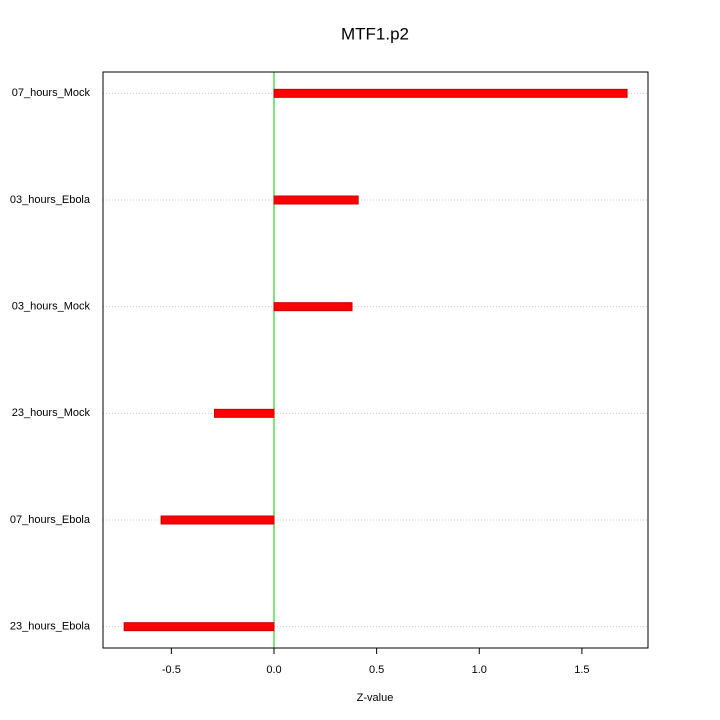  What do you see at coordinates (50, 627) in the screenshot?
I see `y-tick-label: 23_hours_Ebola` at bounding box center [50, 627].